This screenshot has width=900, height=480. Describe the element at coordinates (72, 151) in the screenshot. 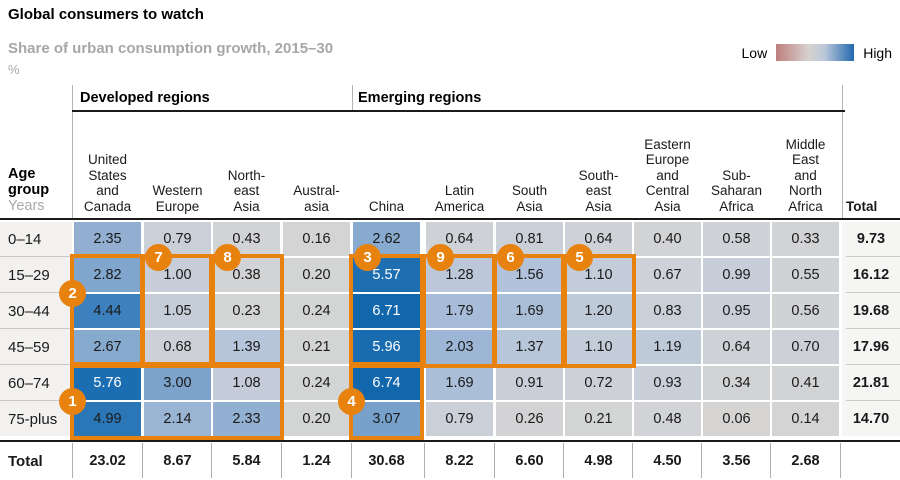

I see `header-divider-age` at that location.